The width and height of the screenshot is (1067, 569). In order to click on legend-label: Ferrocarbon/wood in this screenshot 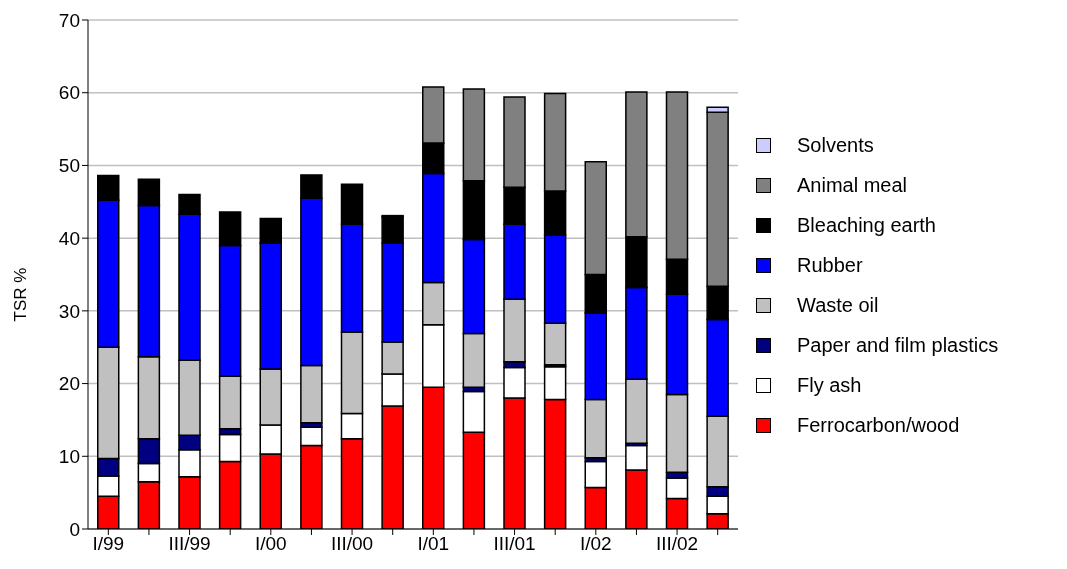, I will do `click(878, 425)`.